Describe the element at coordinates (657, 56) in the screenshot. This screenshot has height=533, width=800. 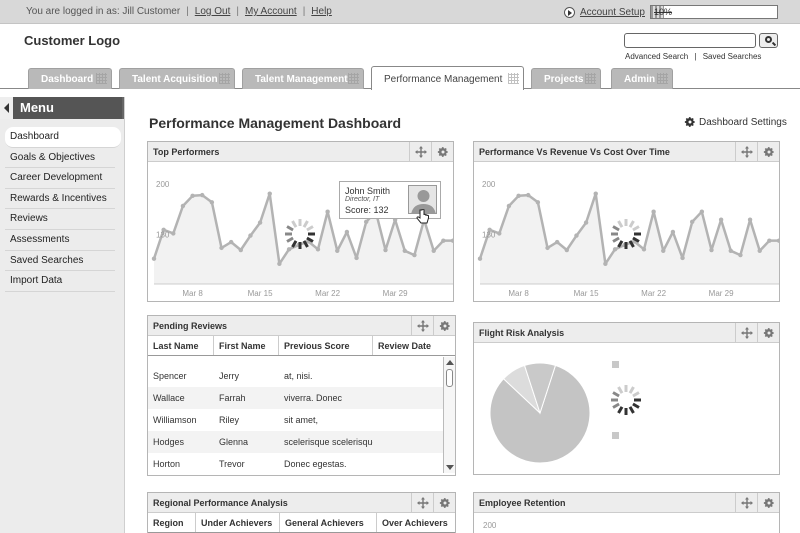
I see `advanced-search-link: Advanced Search` at that location.